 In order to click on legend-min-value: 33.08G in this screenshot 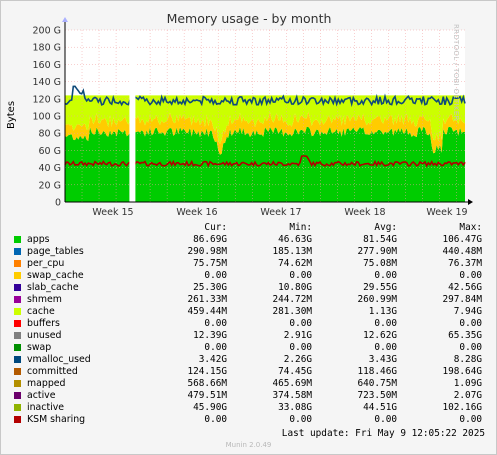, I will do `click(295, 407)`.